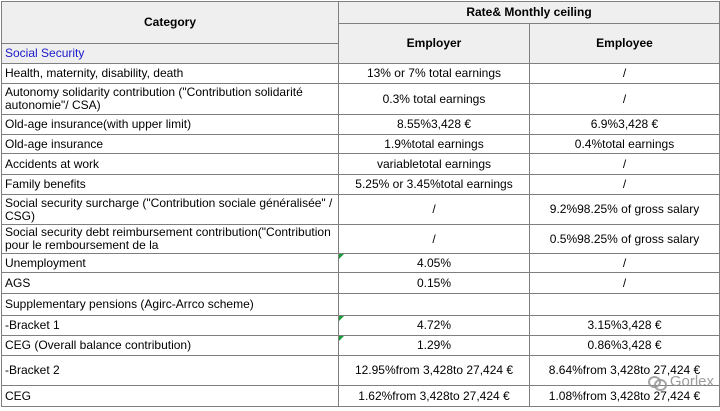  What do you see at coordinates (170, 371) in the screenshot?
I see `row-category: -Bracket 2` at bounding box center [170, 371].